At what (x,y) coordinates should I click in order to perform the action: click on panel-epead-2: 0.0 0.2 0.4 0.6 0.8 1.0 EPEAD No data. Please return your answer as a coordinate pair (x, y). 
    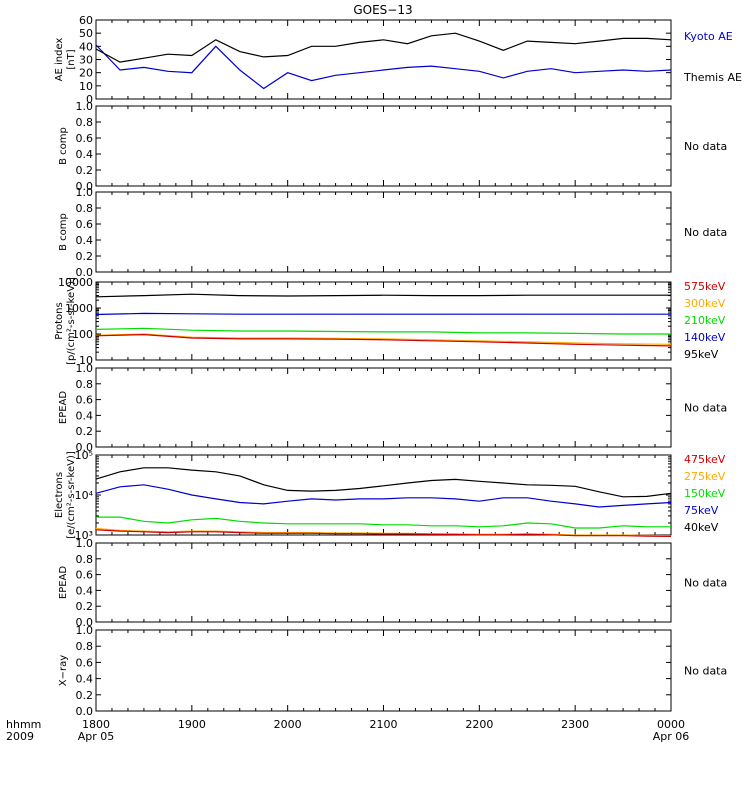
    Looking at the image, I should click on (392, 583).